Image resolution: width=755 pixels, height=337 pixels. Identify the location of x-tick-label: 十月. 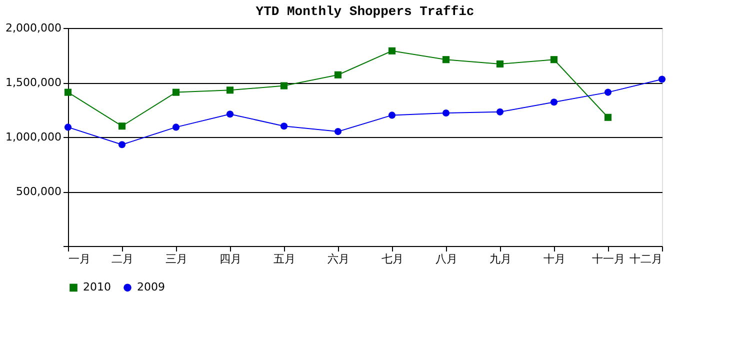
(555, 259).